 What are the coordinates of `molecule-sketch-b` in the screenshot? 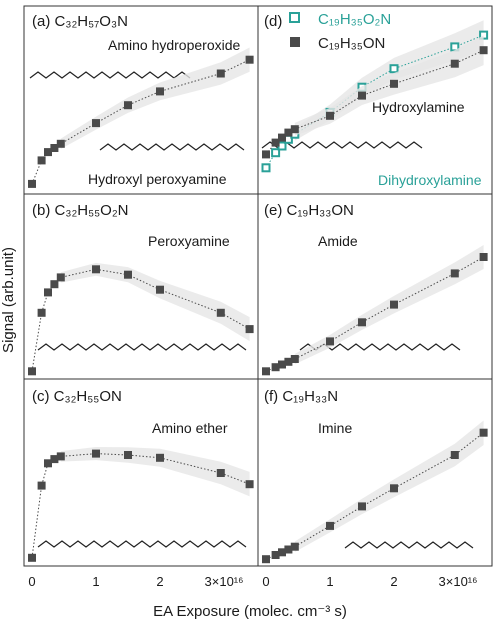 It's located at (142, 347).